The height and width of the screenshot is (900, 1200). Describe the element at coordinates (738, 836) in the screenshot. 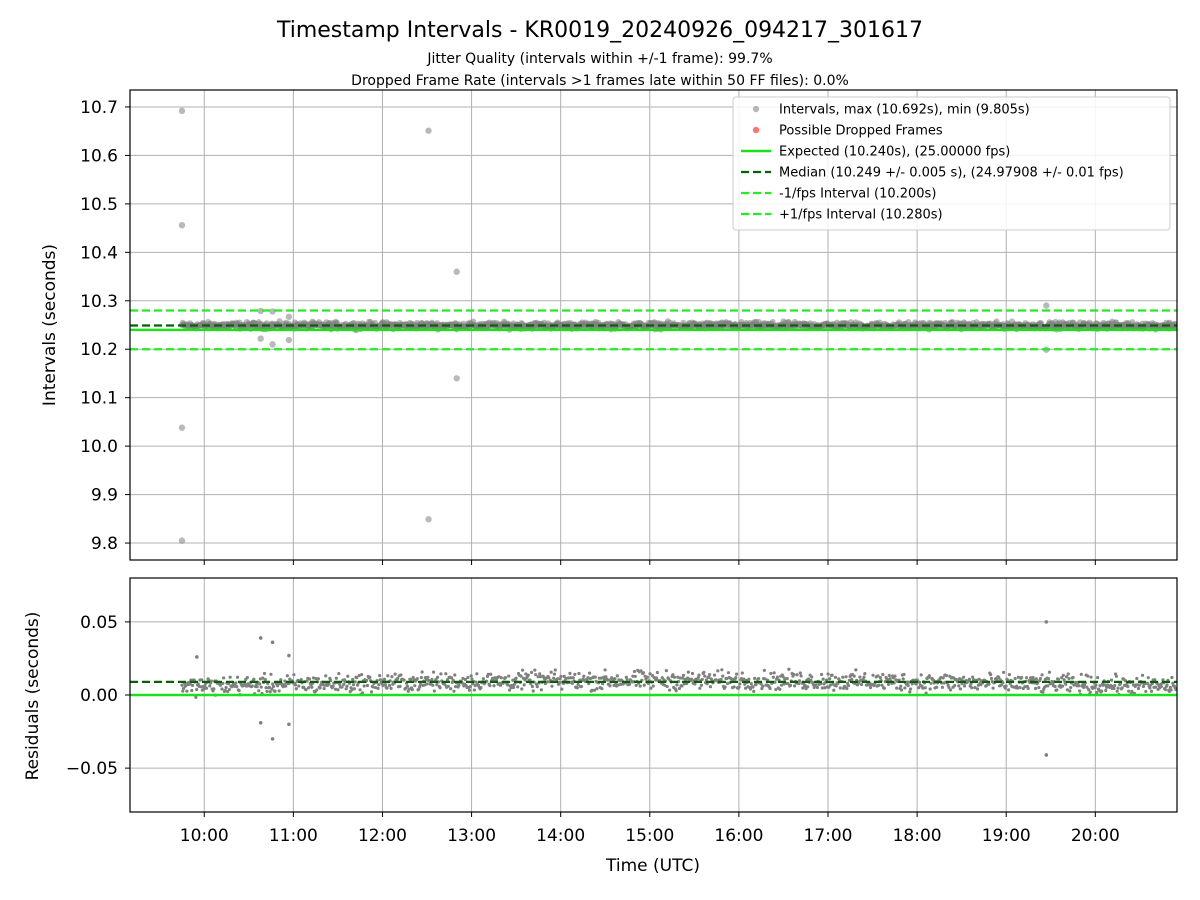

I see `x-tick-label: 16:00` at that location.